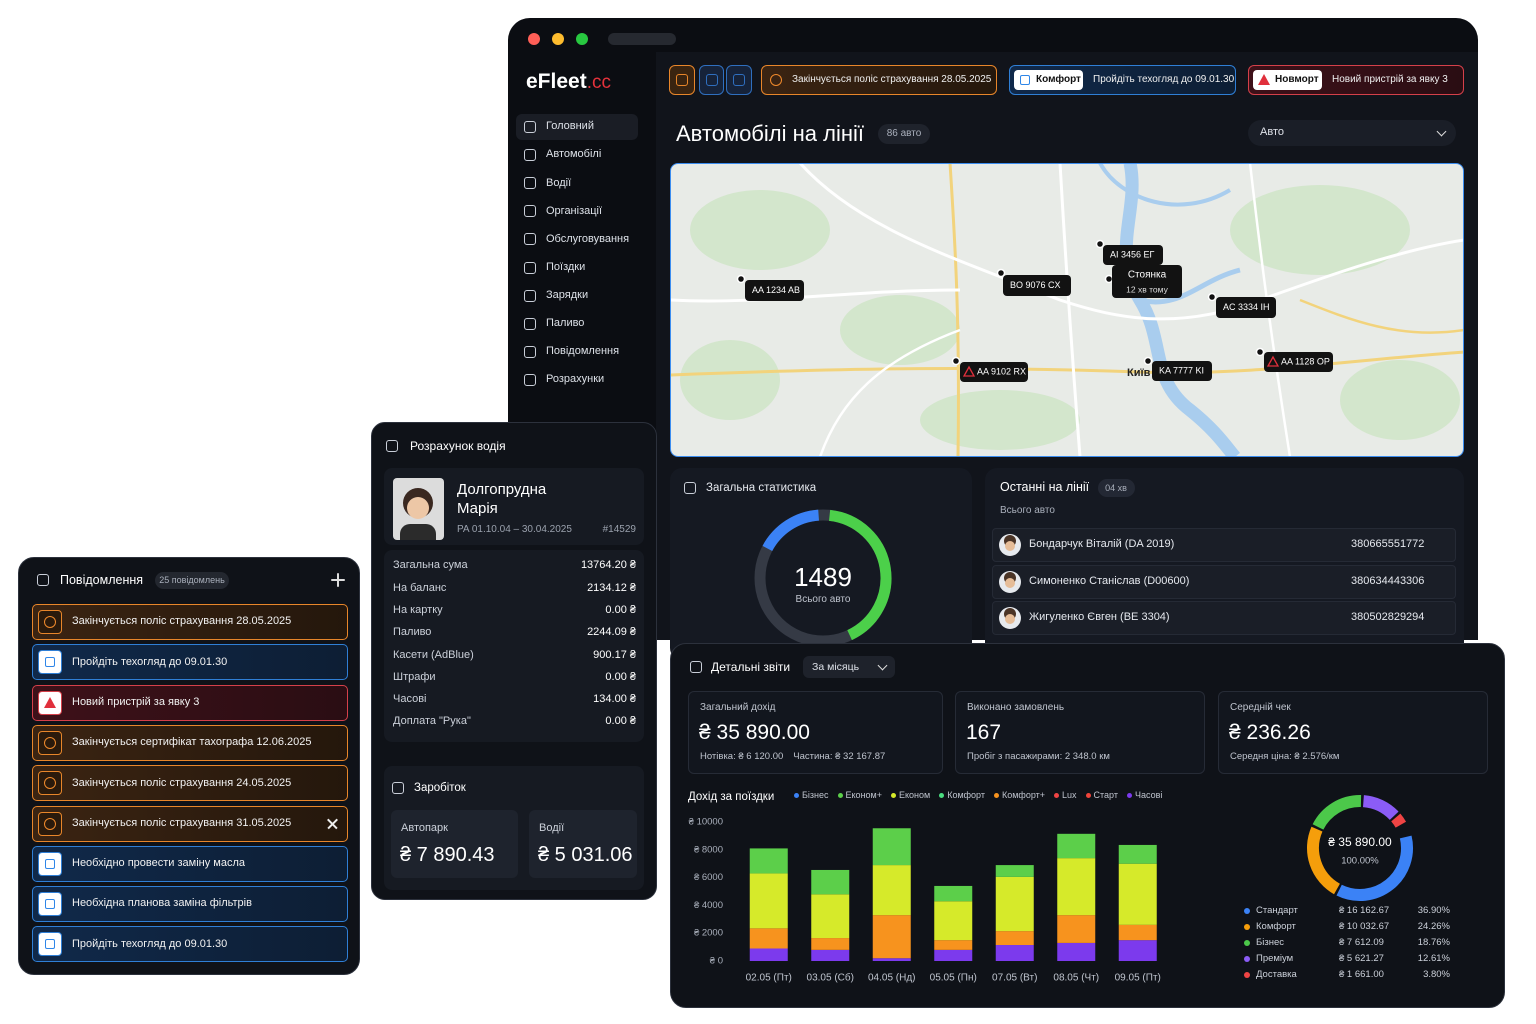  What do you see at coordinates (1388, 544) in the screenshot?
I see `driver-phone: 380665551772` at bounding box center [1388, 544].